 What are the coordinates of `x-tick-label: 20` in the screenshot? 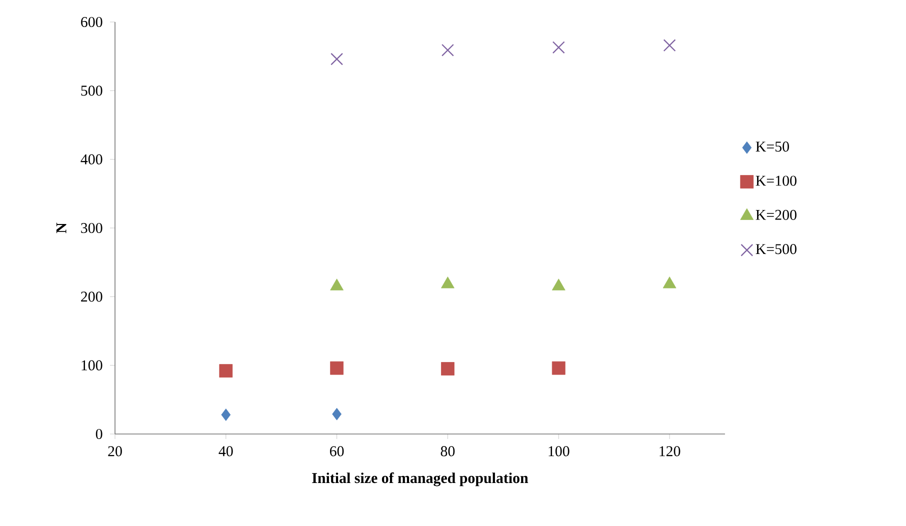 It's located at (115, 451).